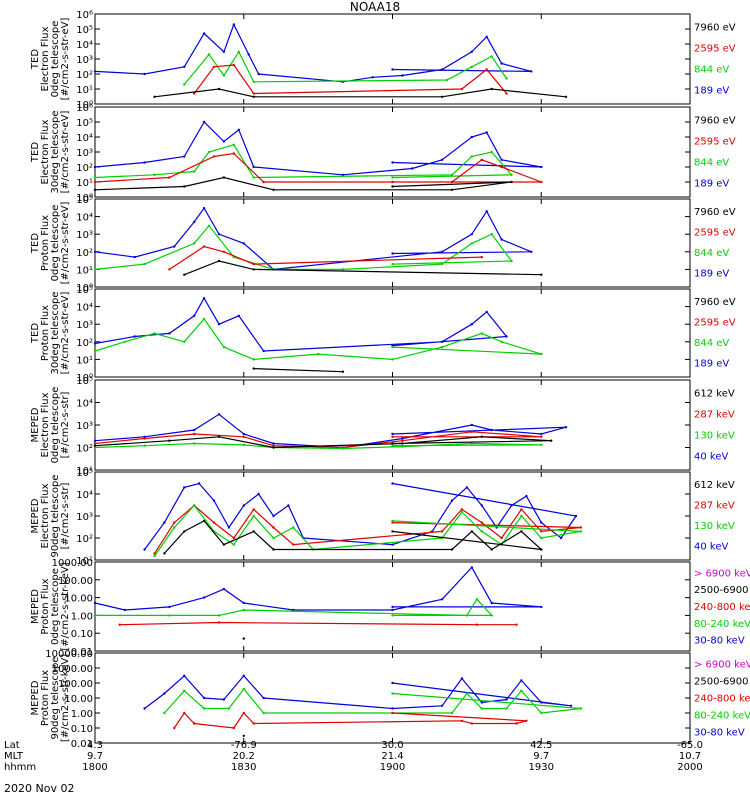  What do you see at coordinates (55, 332) in the screenshot?
I see `y-axis-label-line: 30deg telescope` at bounding box center [55, 332].